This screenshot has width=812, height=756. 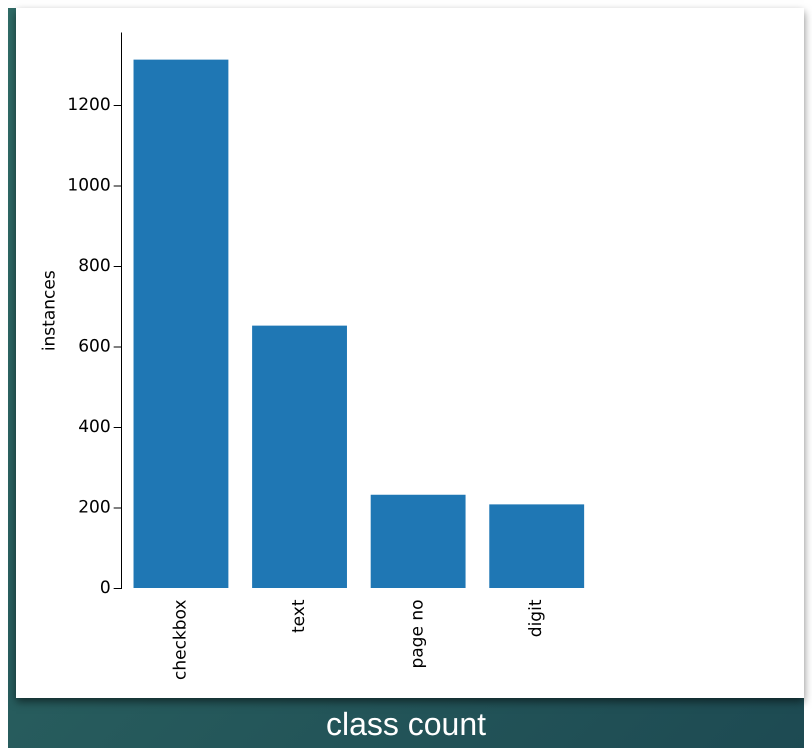 What do you see at coordinates (180, 640) in the screenshot?
I see `x-tick-label: checkbox` at bounding box center [180, 640].